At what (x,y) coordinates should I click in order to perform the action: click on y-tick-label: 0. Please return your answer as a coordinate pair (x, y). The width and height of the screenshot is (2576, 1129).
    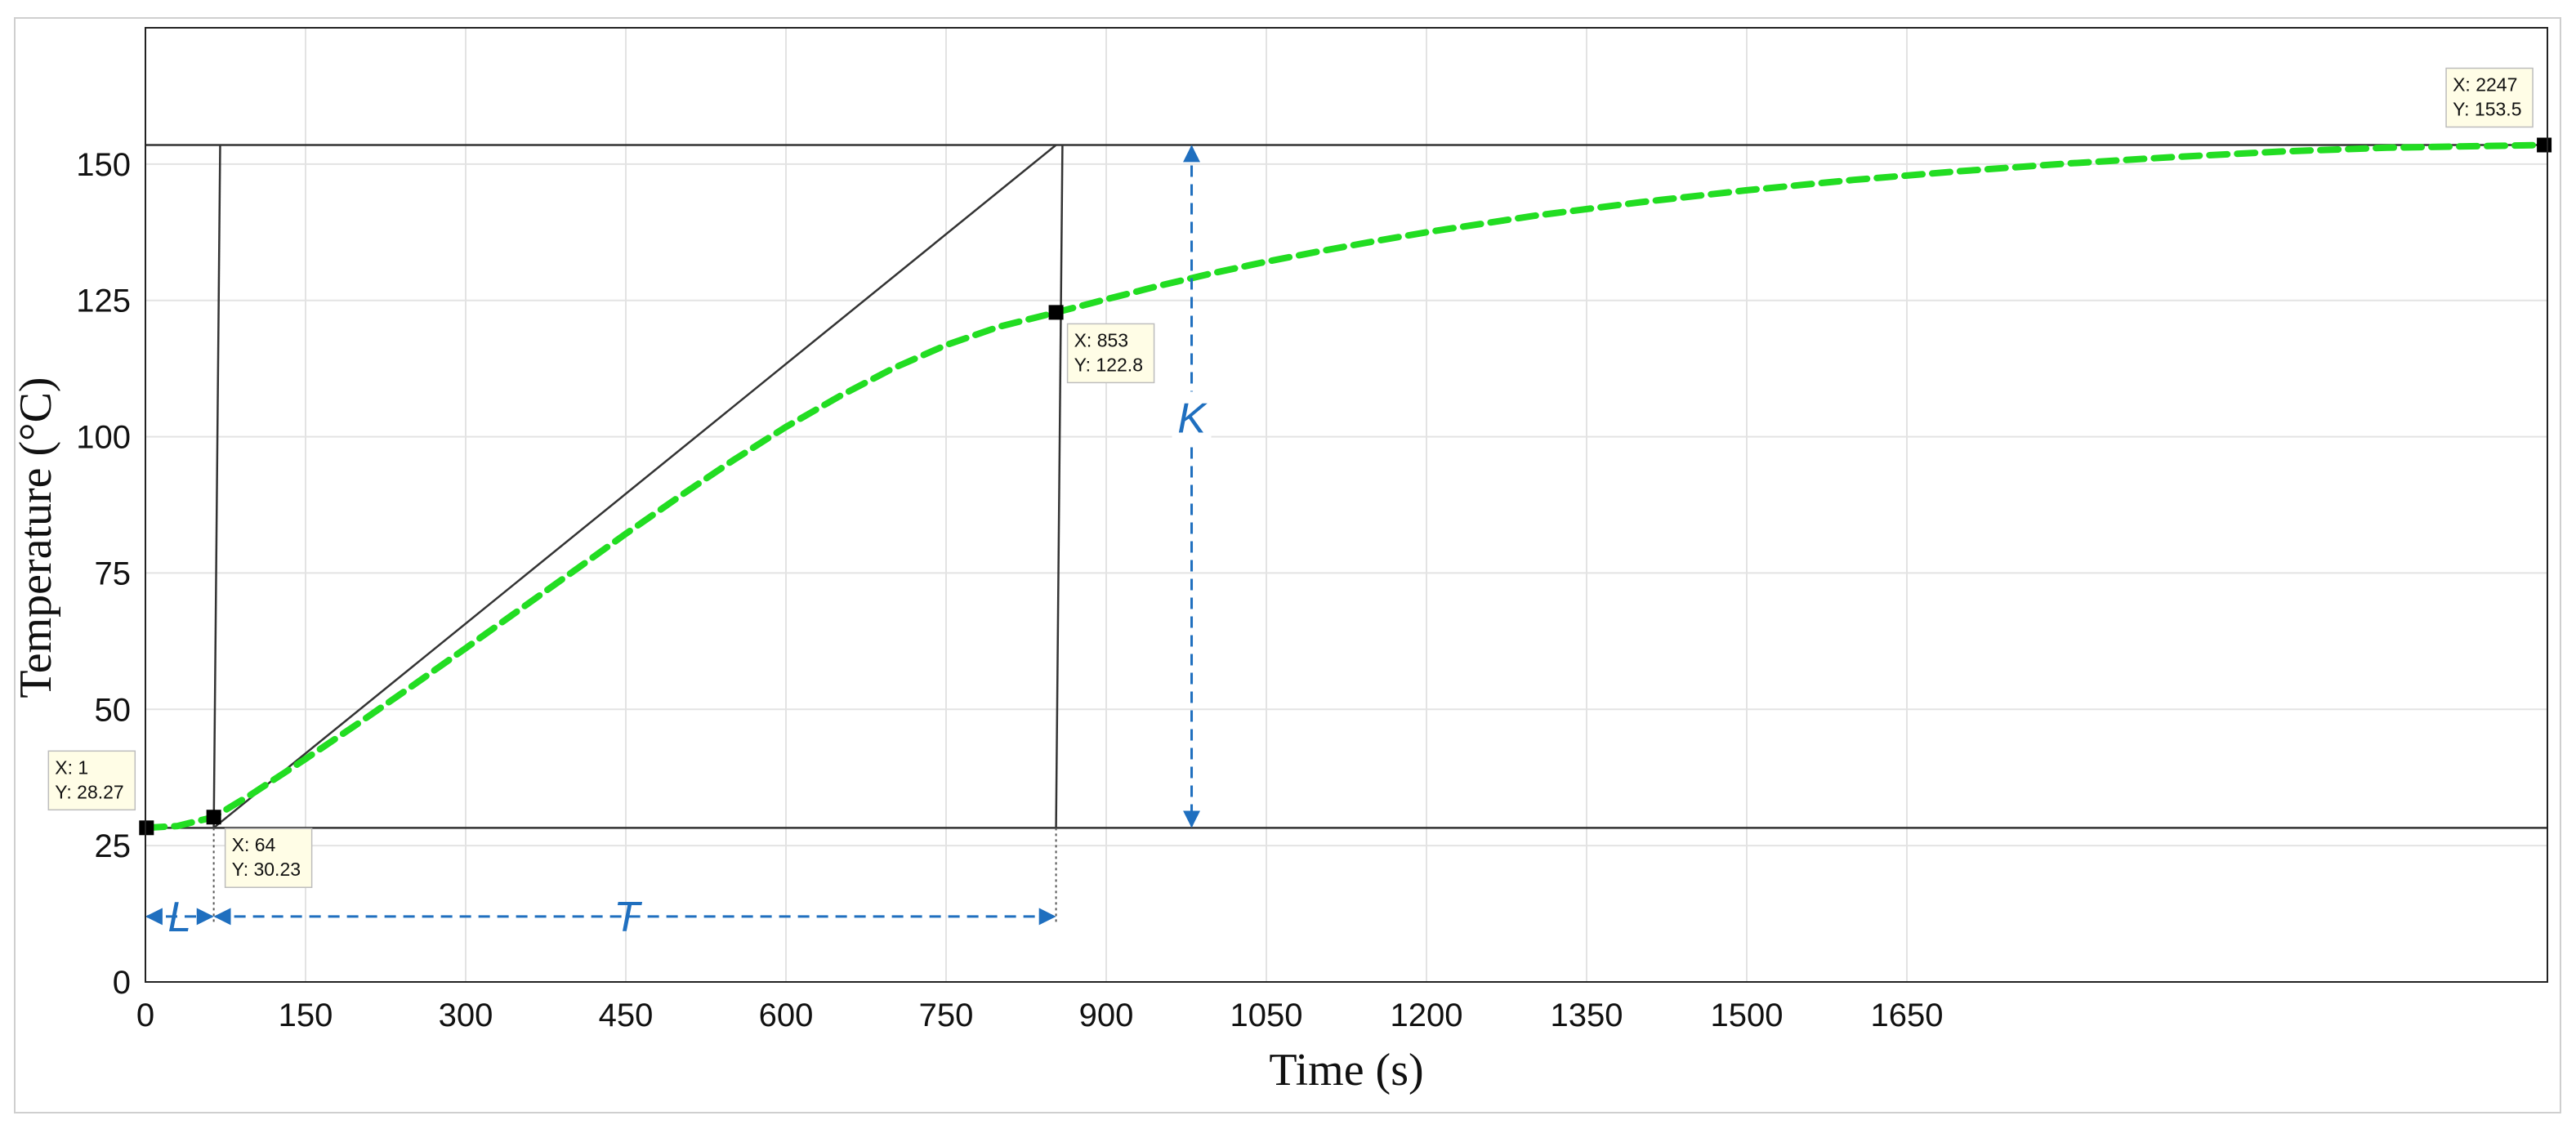
    Looking at the image, I should click on (122, 983).